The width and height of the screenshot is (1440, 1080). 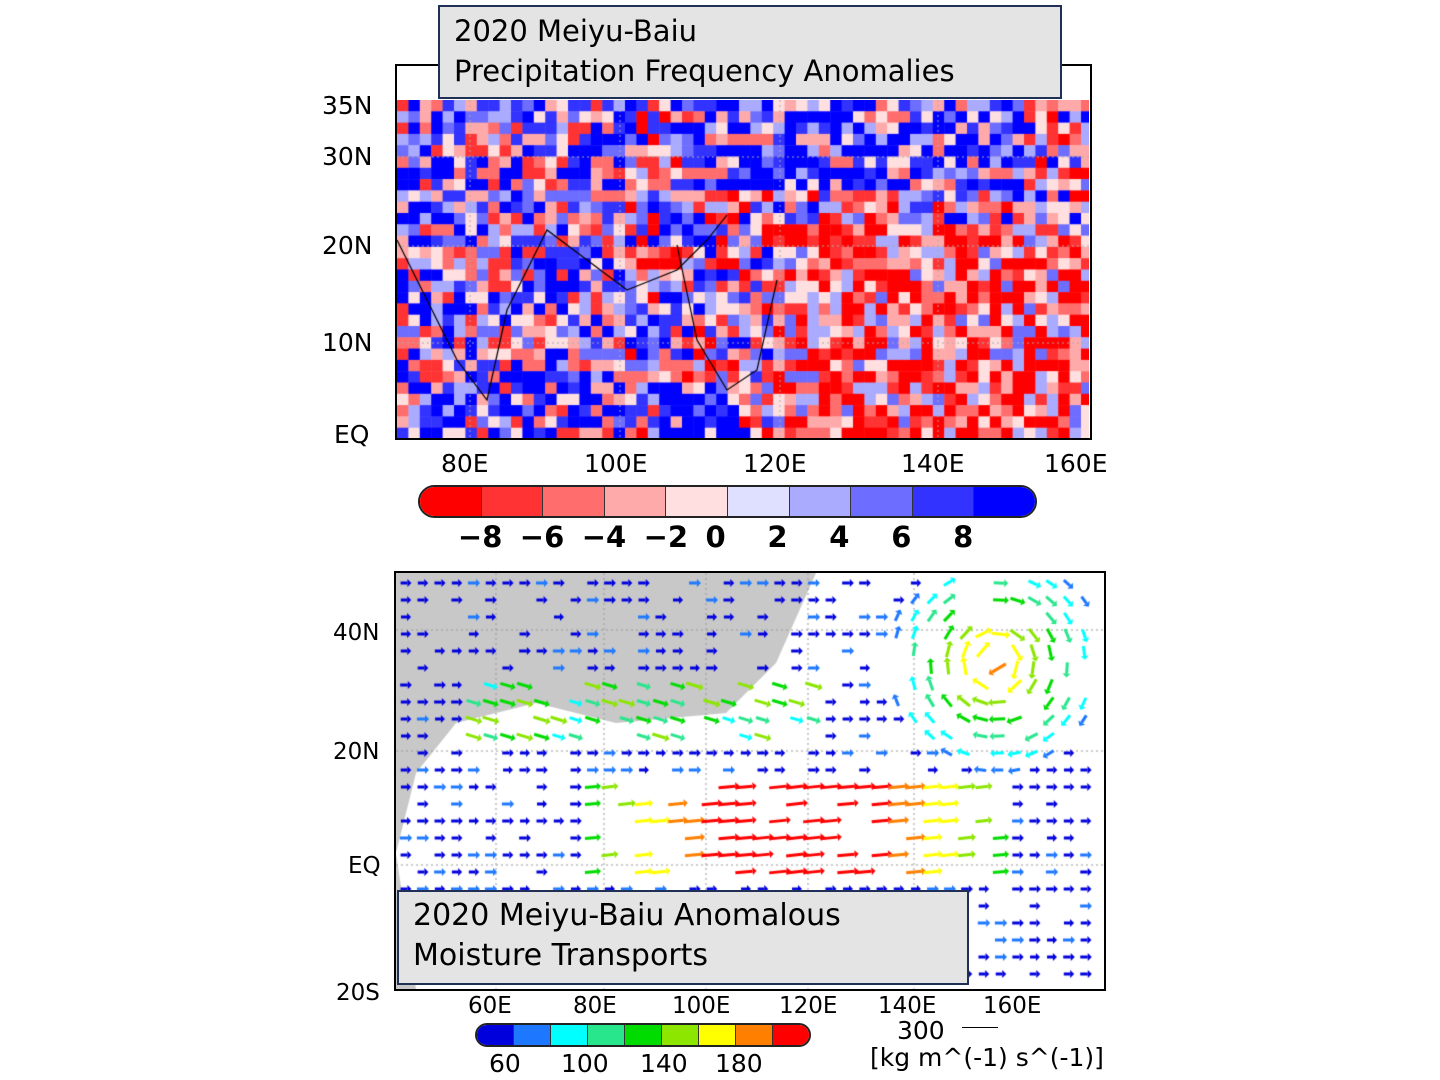 I want to click on colorbar-label: 180, so click(x=739, y=1063).